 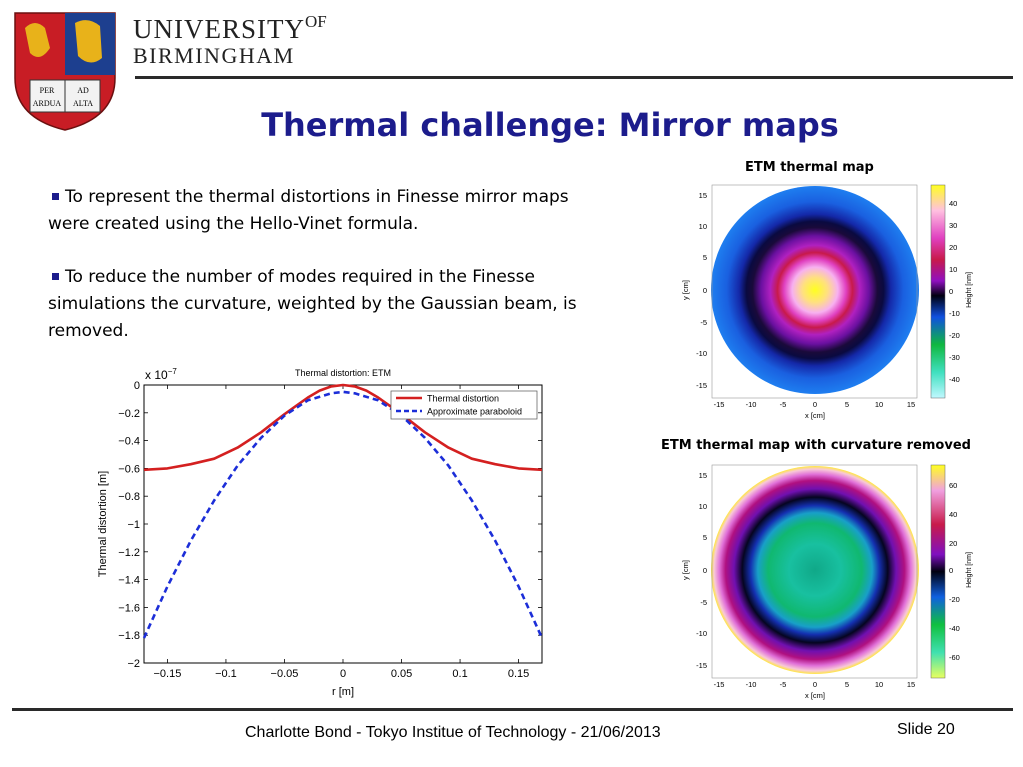 What do you see at coordinates (951, 570) in the screenshot?
I see `map2-cbar-tick: 0` at bounding box center [951, 570].